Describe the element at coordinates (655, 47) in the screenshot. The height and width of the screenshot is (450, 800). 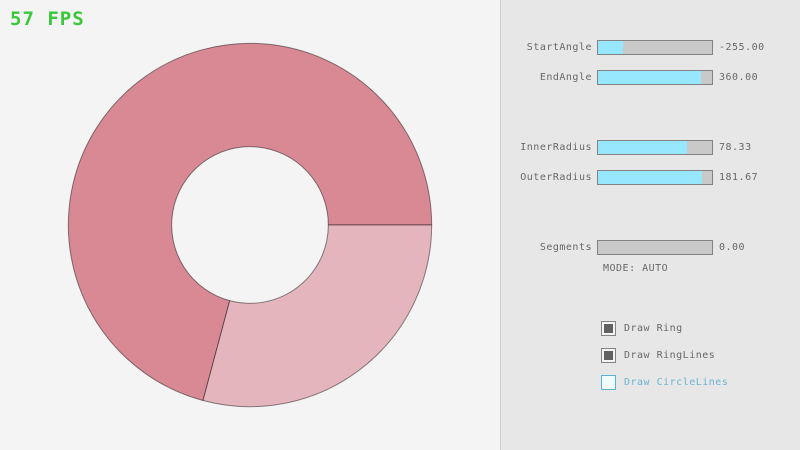
I see `slider-startangle` at that location.